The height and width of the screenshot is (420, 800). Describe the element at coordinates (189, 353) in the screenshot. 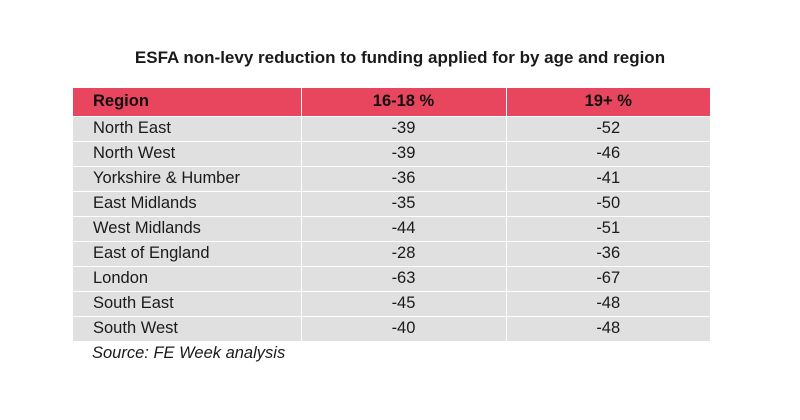

I see `source-note: Source: FE Week analysis` at that location.